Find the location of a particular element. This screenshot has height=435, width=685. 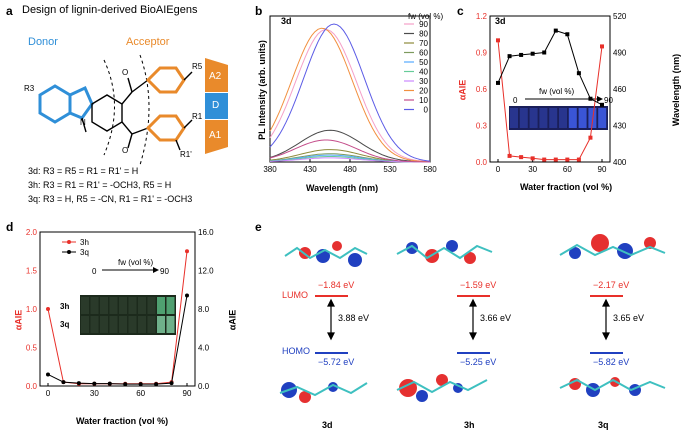

sub-r5: R5 is located at coordinates (197, 66).